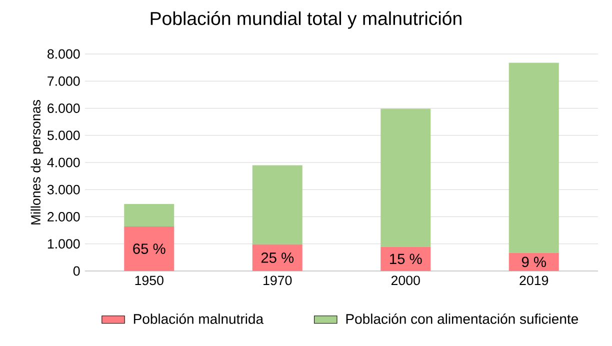 The height and width of the screenshot is (346, 612). What do you see at coordinates (64, 108) in the screenshot?
I see `y-tick-label: 6.000` at bounding box center [64, 108].